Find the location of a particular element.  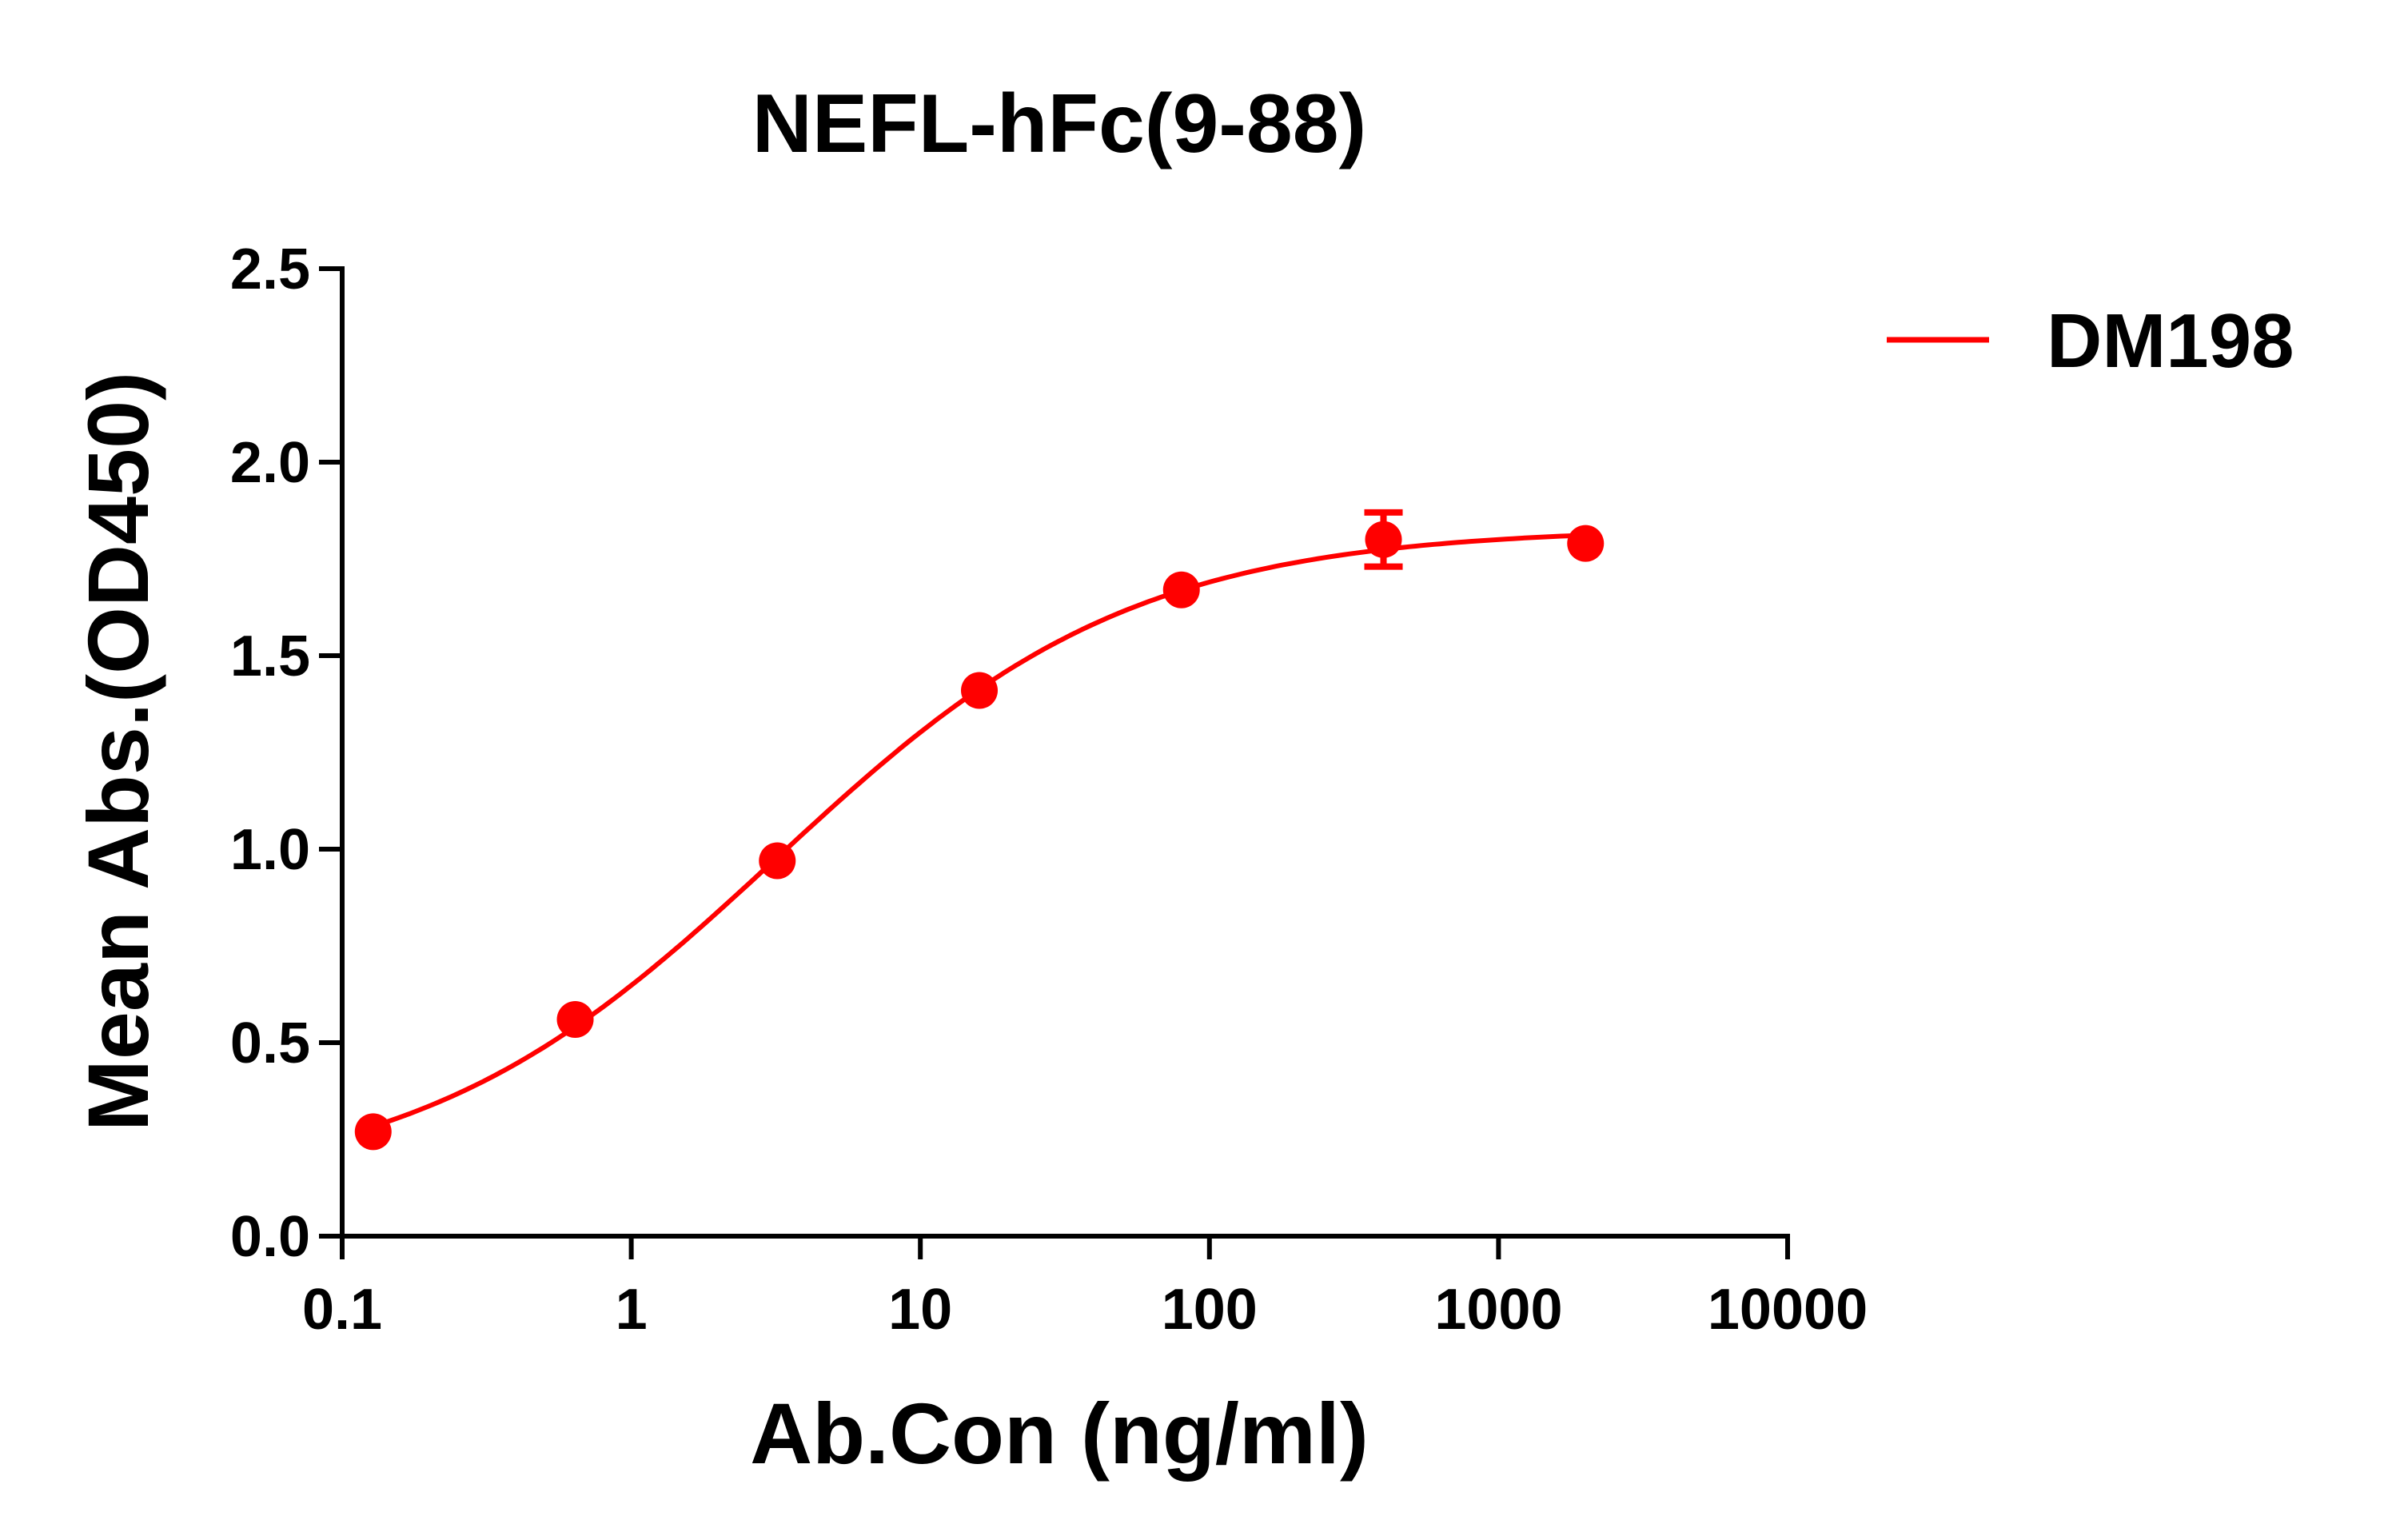

y-tick-label: 1.0 is located at coordinates (270, 850).